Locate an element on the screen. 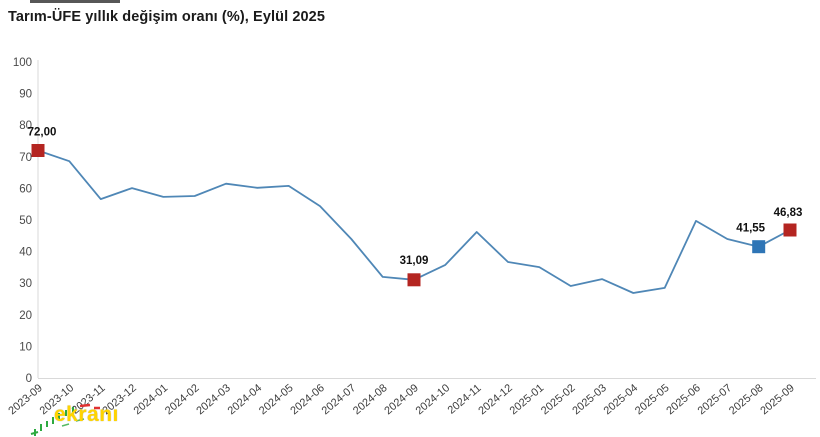 The height and width of the screenshot is (437, 820). y-tick-label: 0 is located at coordinates (29, 379).